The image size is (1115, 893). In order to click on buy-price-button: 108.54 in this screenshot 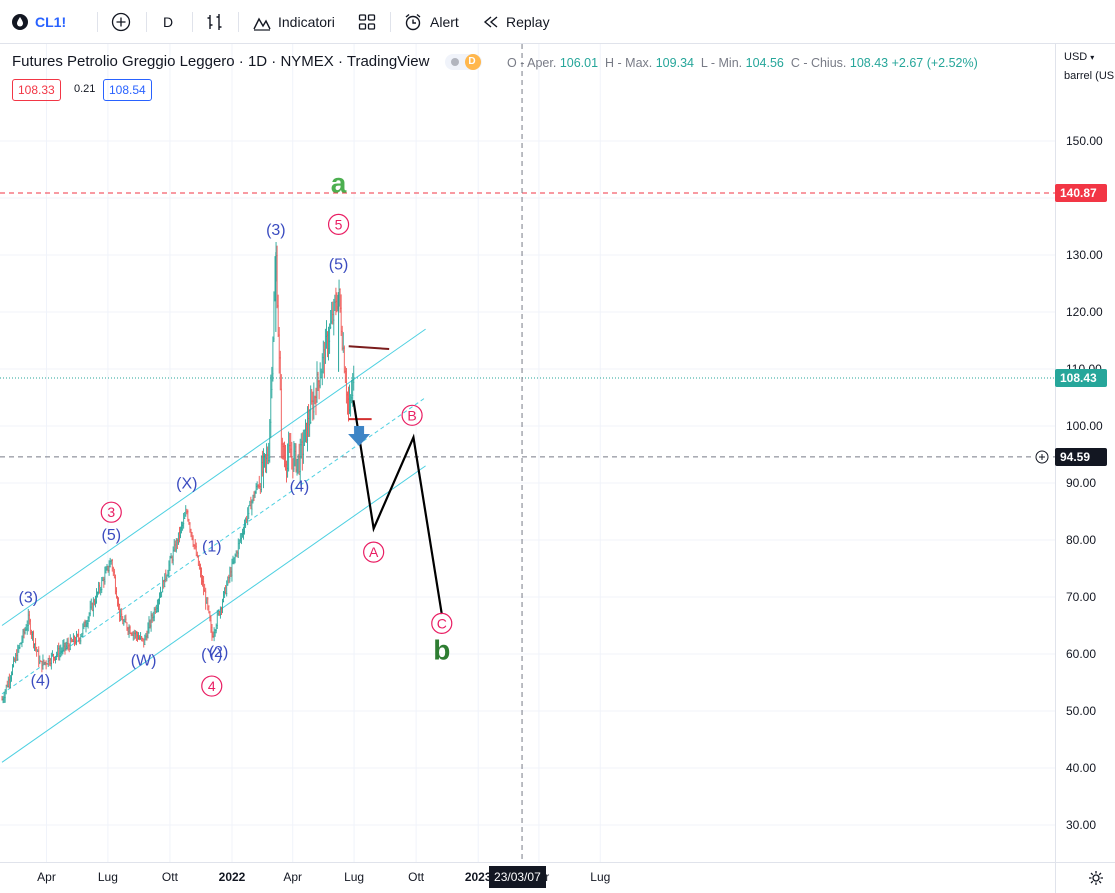, I will do `click(127, 90)`.